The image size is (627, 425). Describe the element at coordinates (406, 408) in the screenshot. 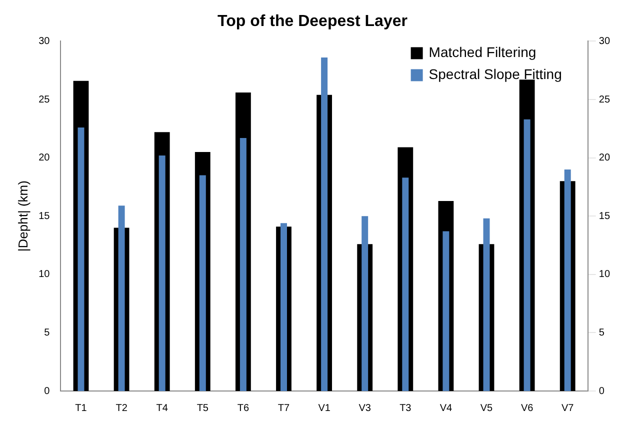

I see `x-tick-label: T3` at that location.